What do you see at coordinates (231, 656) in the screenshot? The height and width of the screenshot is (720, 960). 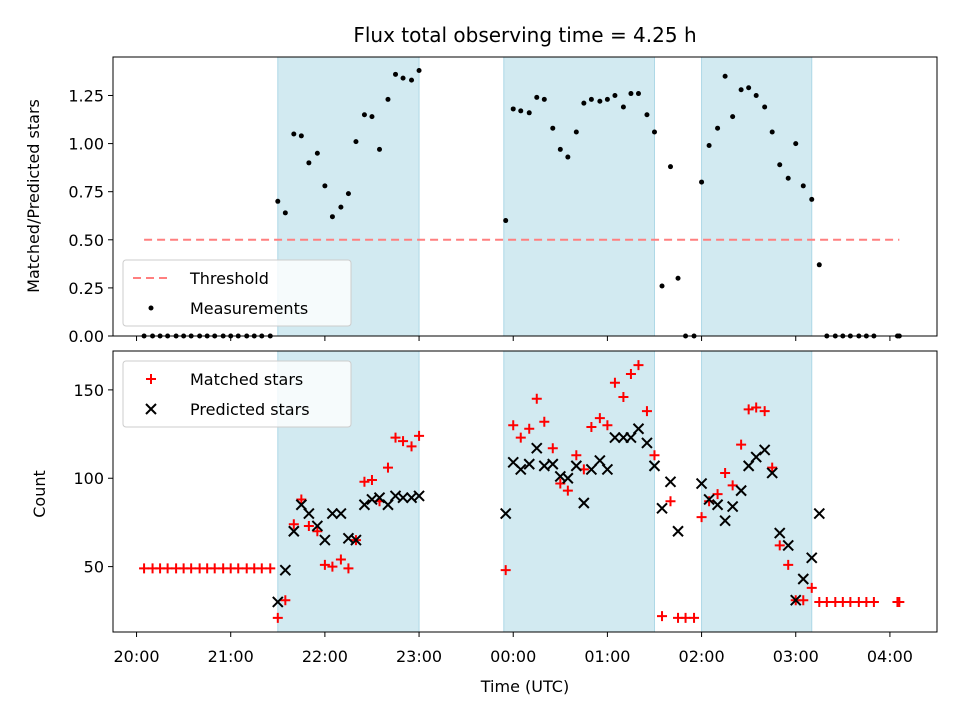 I see `x-tick-label: 21:00` at bounding box center [231, 656].